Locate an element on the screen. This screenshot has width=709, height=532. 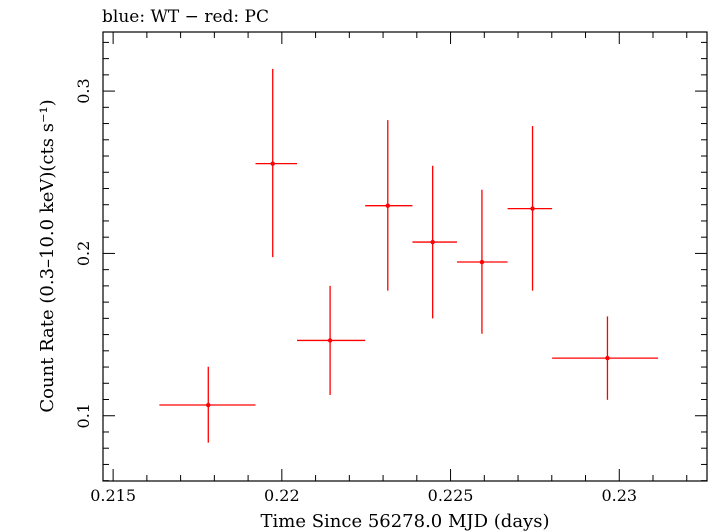
x-tick-label: 0.23 is located at coordinates (619, 495).